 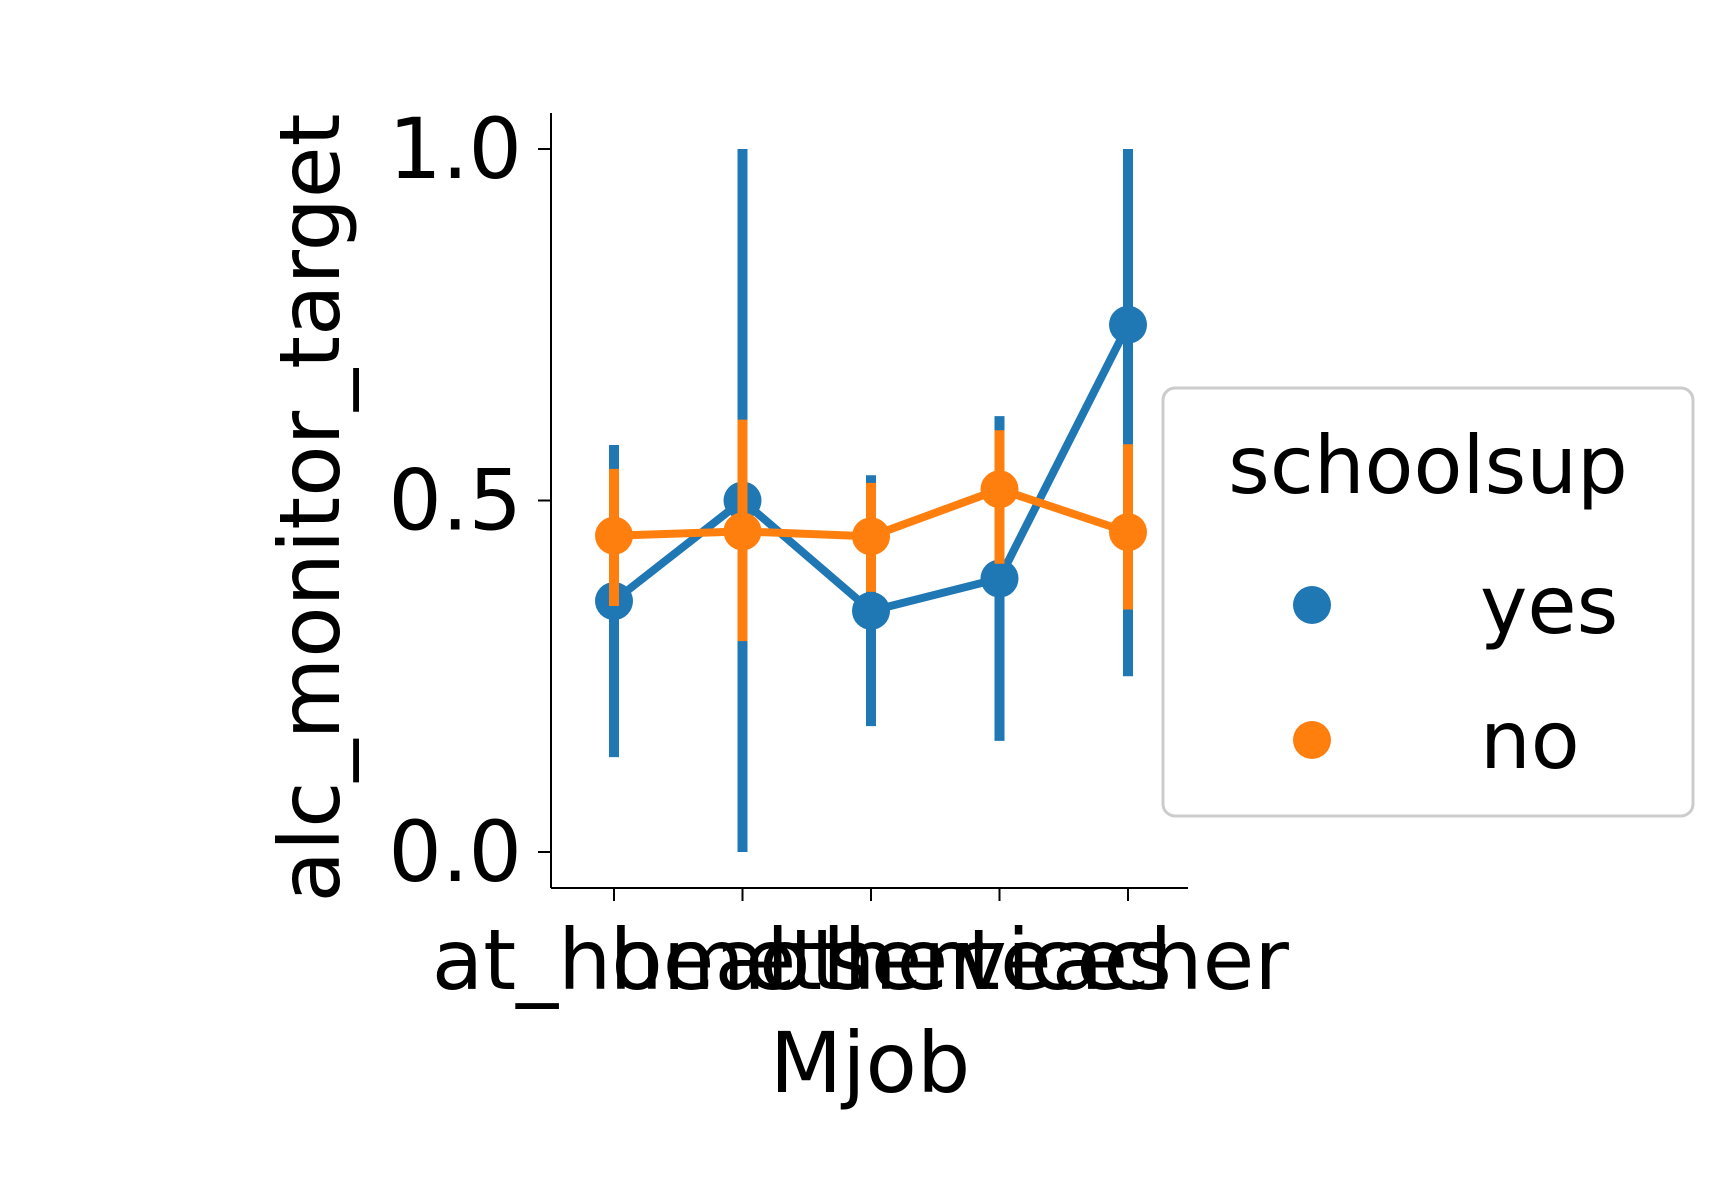 I want to click on y-ticks: 0.0 0.5 1.0, so click(x=469, y=500).